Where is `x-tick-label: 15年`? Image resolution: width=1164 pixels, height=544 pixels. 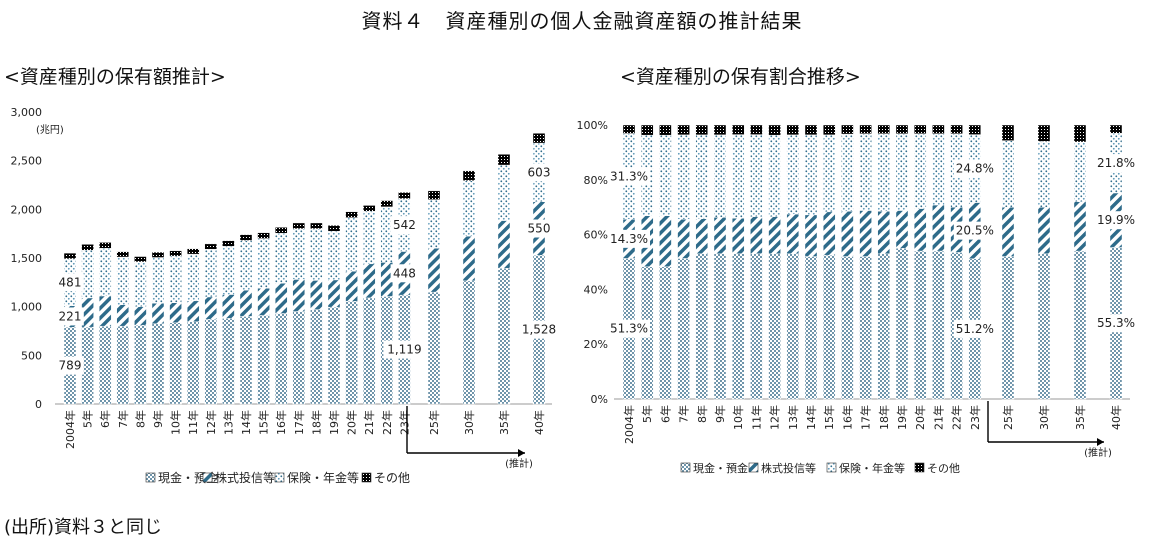
x-tick-label: 15年 is located at coordinates (264, 422).